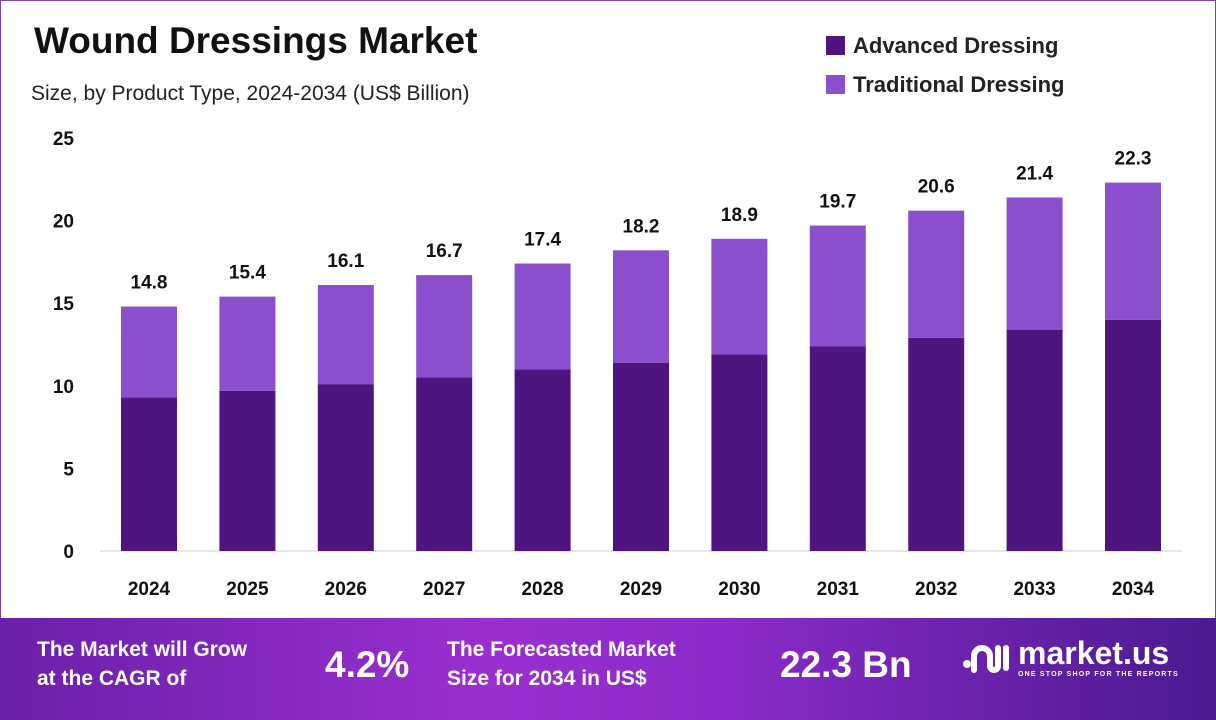  What do you see at coordinates (247, 589) in the screenshot?
I see `x-tick-label: 2025` at bounding box center [247, 589].